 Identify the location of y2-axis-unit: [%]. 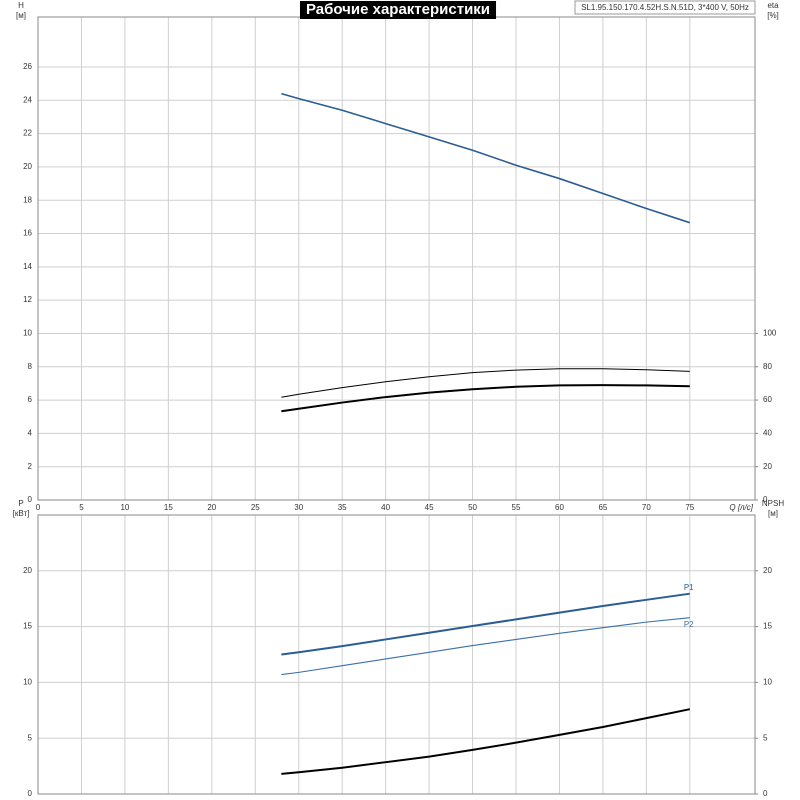
(773, 15).